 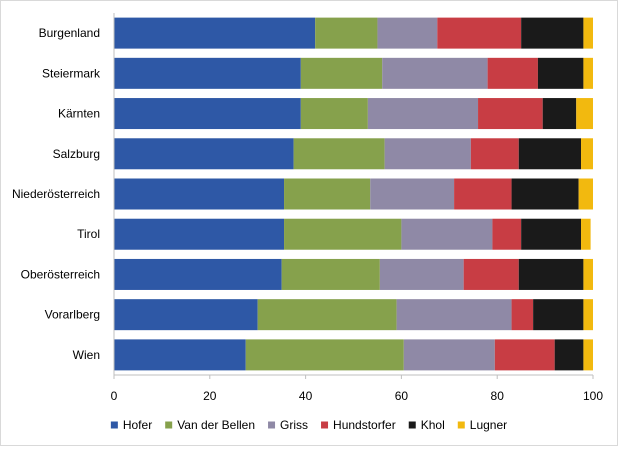 What do you see at coordinates (483, 194) in the screenshot?
I see `bar-niederosterreich-hundstorfer` at bounding box center [483, 194].